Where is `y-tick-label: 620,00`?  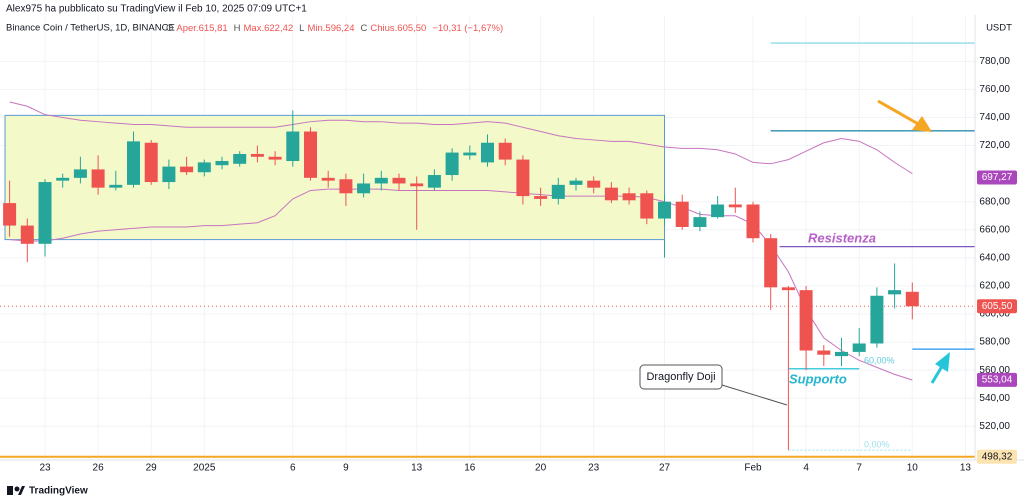
y-tick-label: 620,00 is located at coordinates (994, 286).